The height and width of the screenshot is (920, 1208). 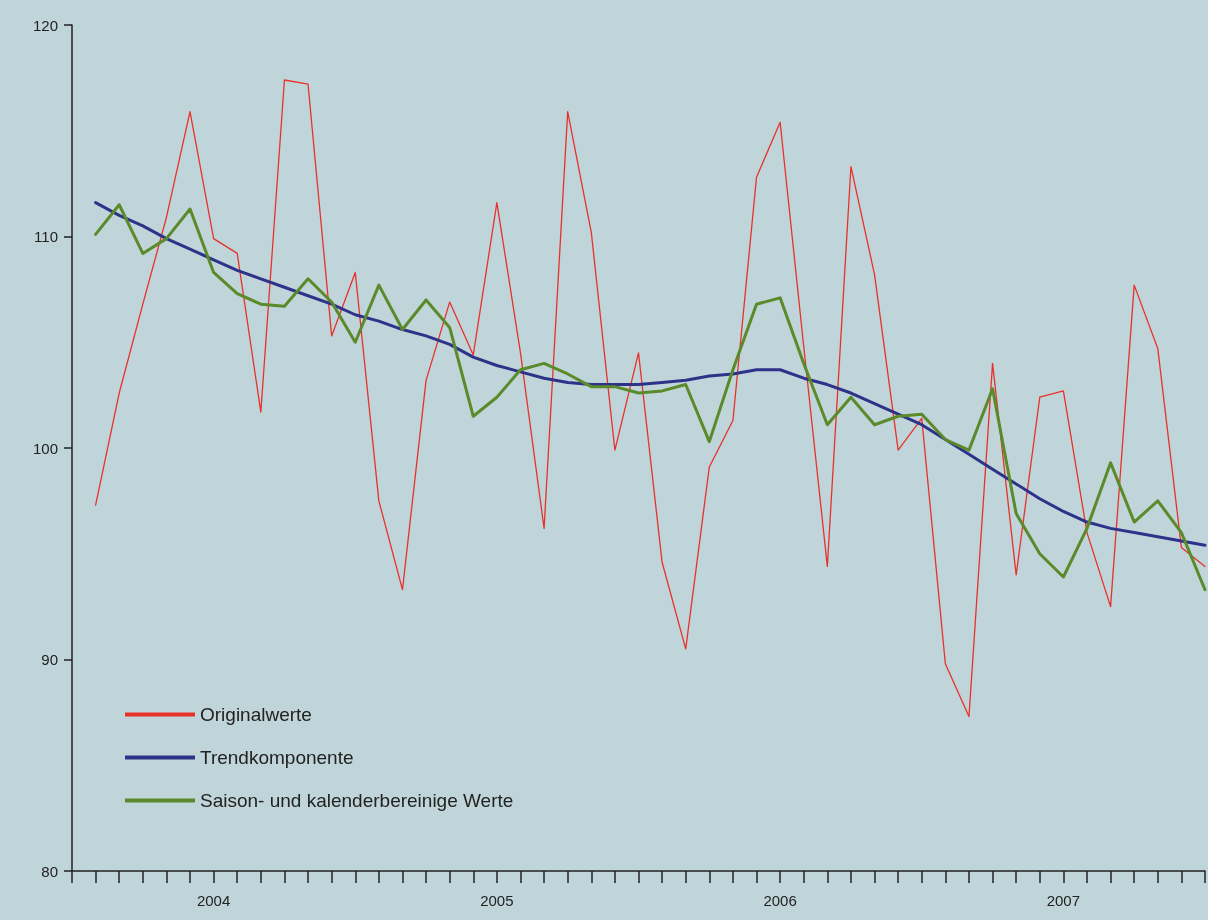 I want to click on x-tick-label: 2004, so click(x=213, y=900).